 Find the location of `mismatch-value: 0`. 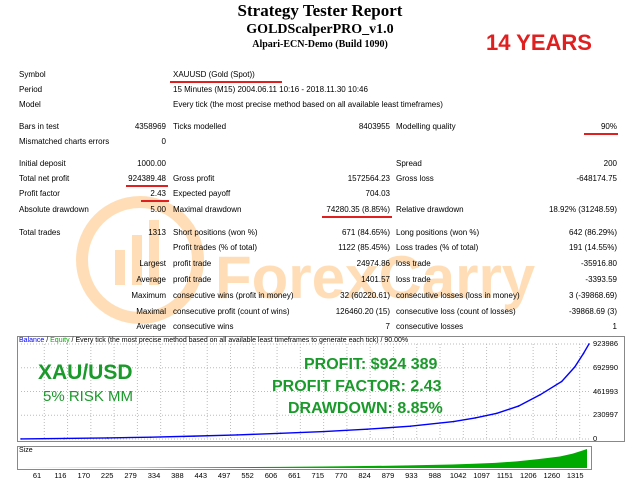

mismatch-value: 0 is located at coordinates (163, 141).